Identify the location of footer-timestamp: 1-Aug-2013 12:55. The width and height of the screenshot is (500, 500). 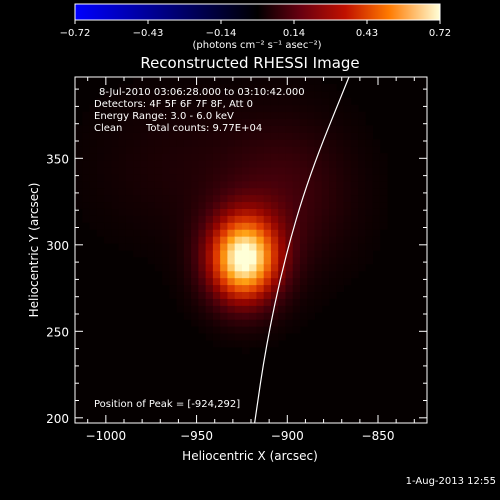
(451, 481).